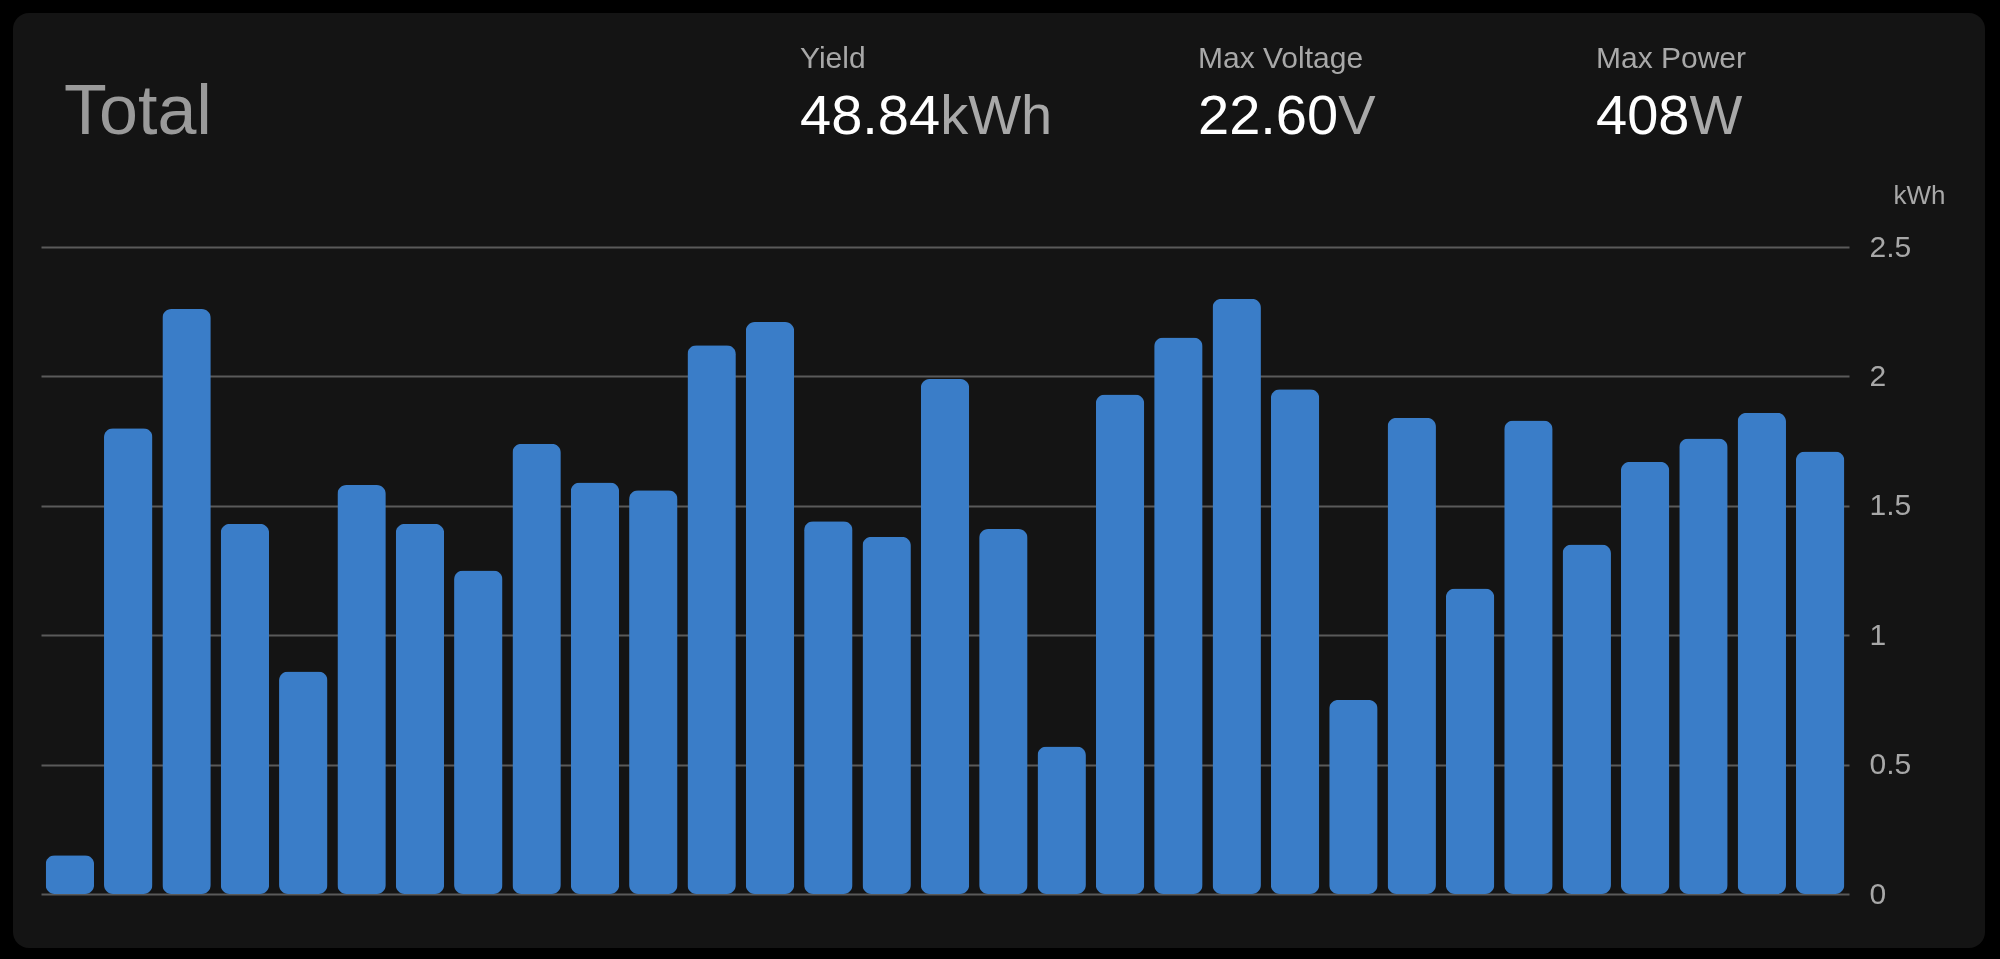 Image resolution: width=2000 pixels, height=959 pixels. Describe the element at coordinates (1890, 505) in the screenshot. I see `y-tick-label: 1.5` at that location.